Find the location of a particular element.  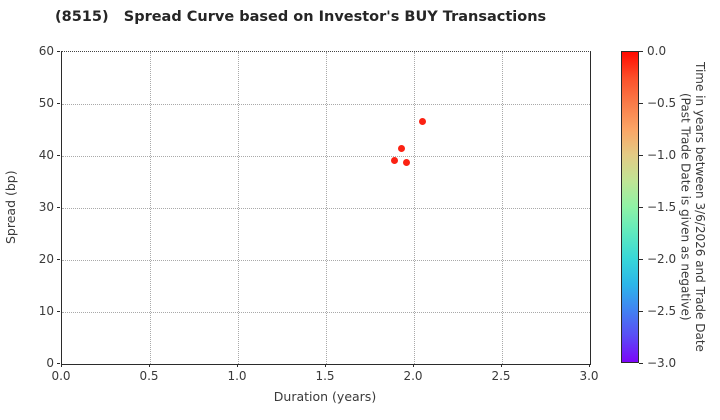

colorbar-tick-label: −3.0 is located at coordinates (662, 363).